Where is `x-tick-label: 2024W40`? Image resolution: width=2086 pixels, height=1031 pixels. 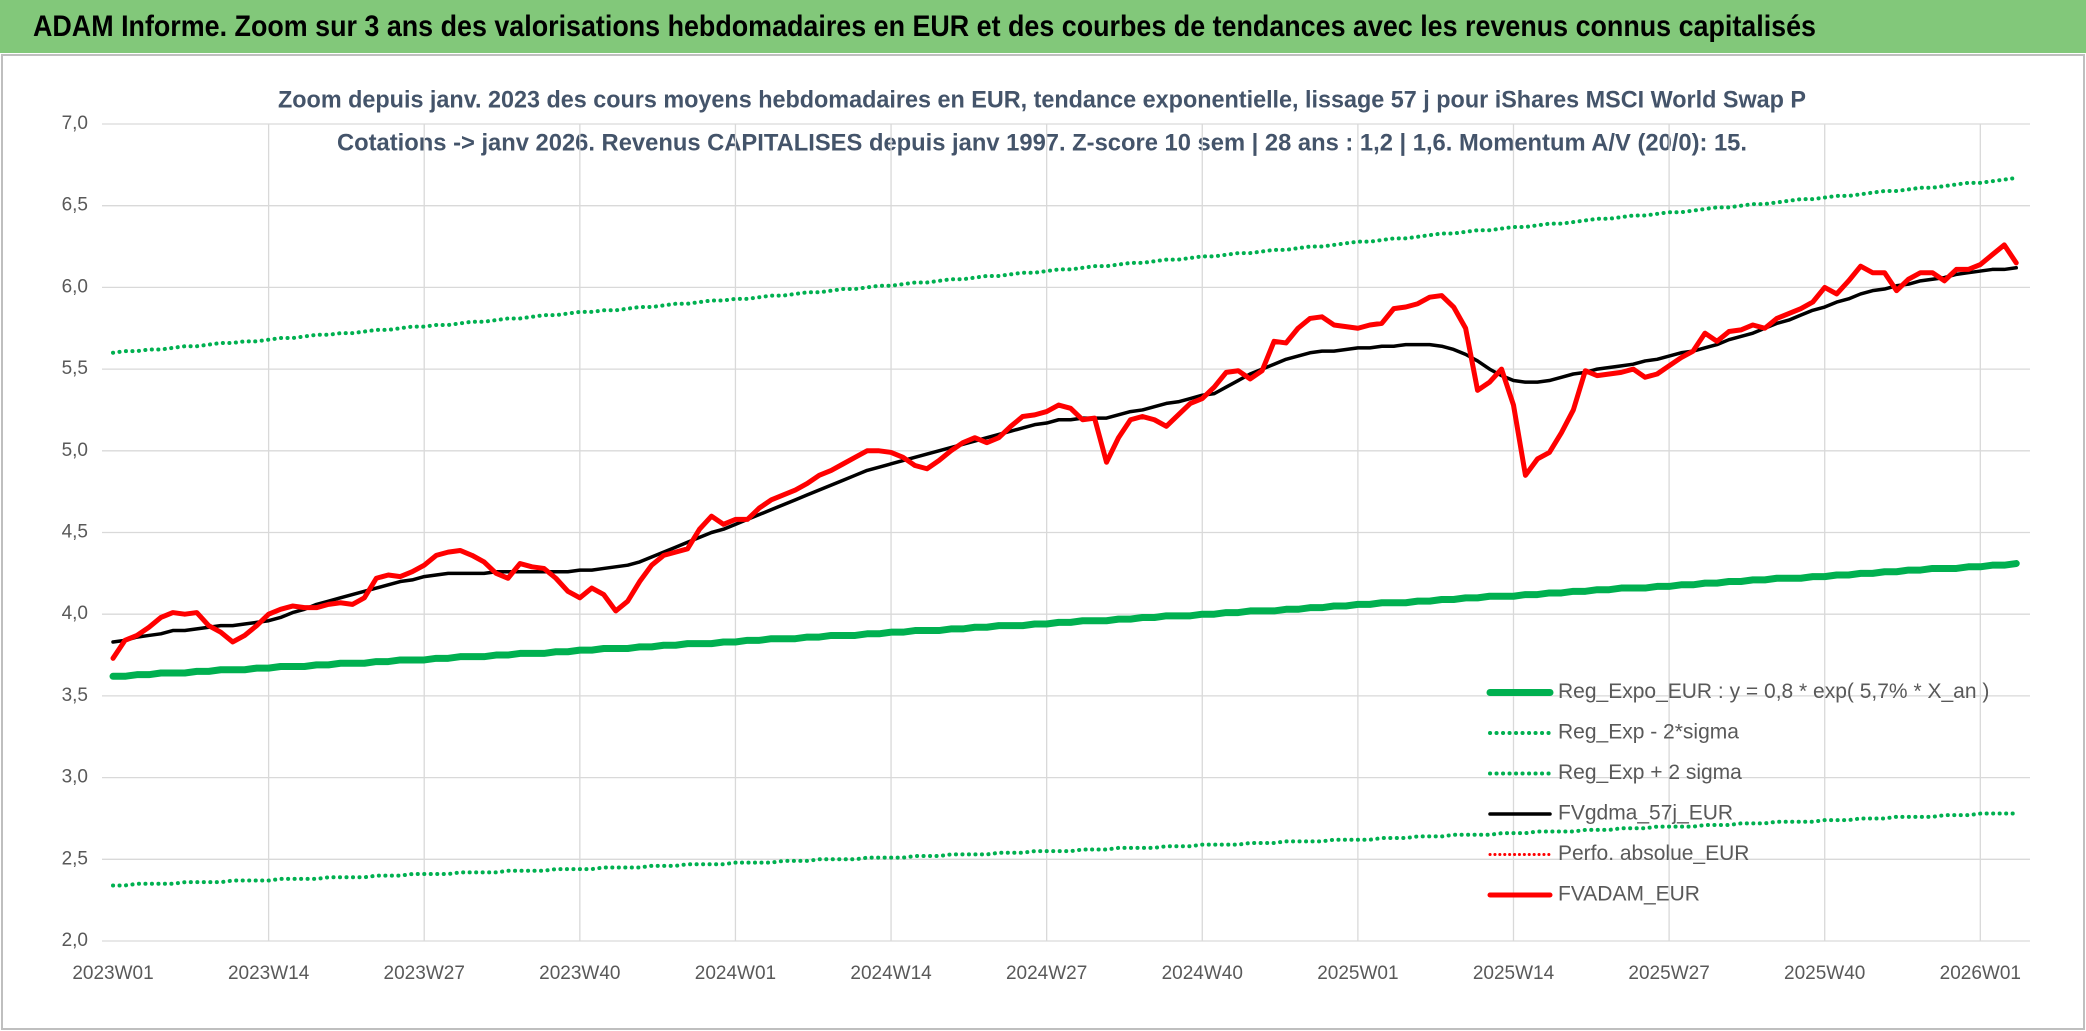
x-tick-label: 2024W40 is located at coordinates (1202, 973).